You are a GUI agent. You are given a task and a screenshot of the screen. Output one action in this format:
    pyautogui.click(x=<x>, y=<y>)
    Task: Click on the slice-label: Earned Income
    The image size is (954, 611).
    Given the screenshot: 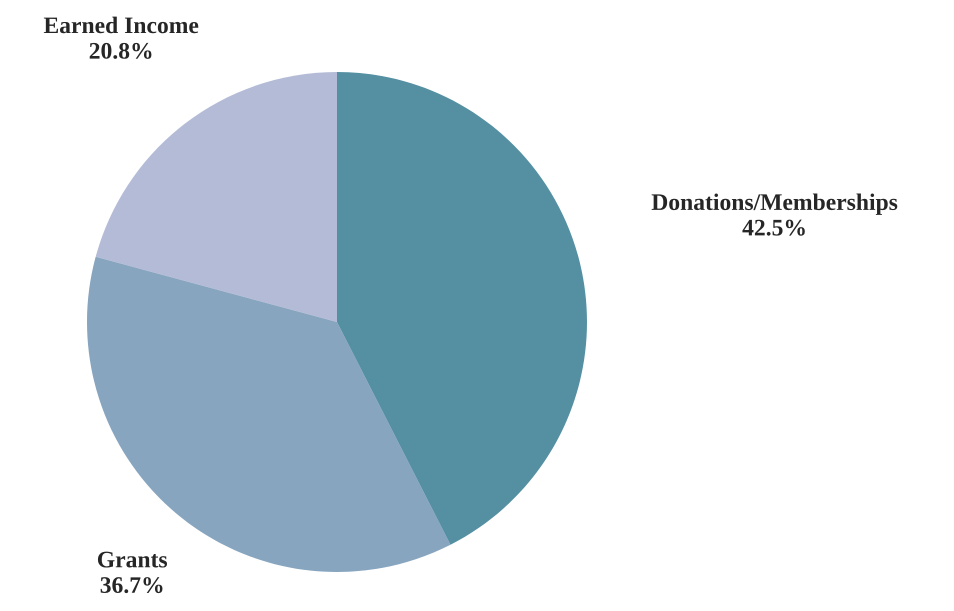 What is the action you would take?
    pyautogui.click(x=121, y=25)
    